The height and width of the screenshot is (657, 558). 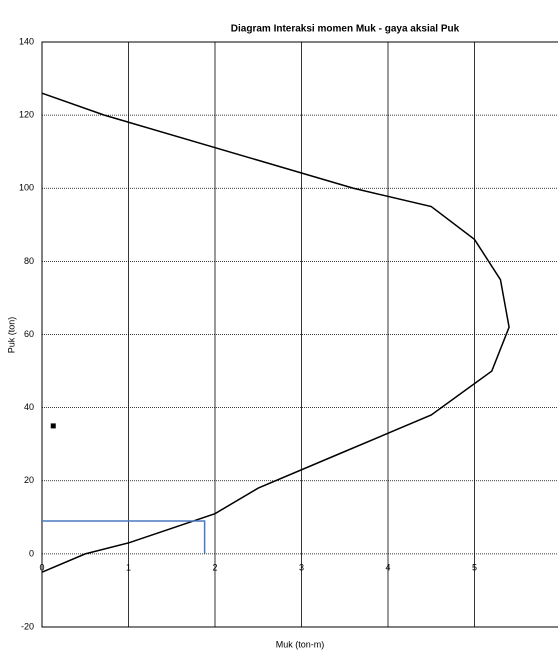 I want to click on x-axis-label: Muk (ton-m), so click(x=300, y=644).